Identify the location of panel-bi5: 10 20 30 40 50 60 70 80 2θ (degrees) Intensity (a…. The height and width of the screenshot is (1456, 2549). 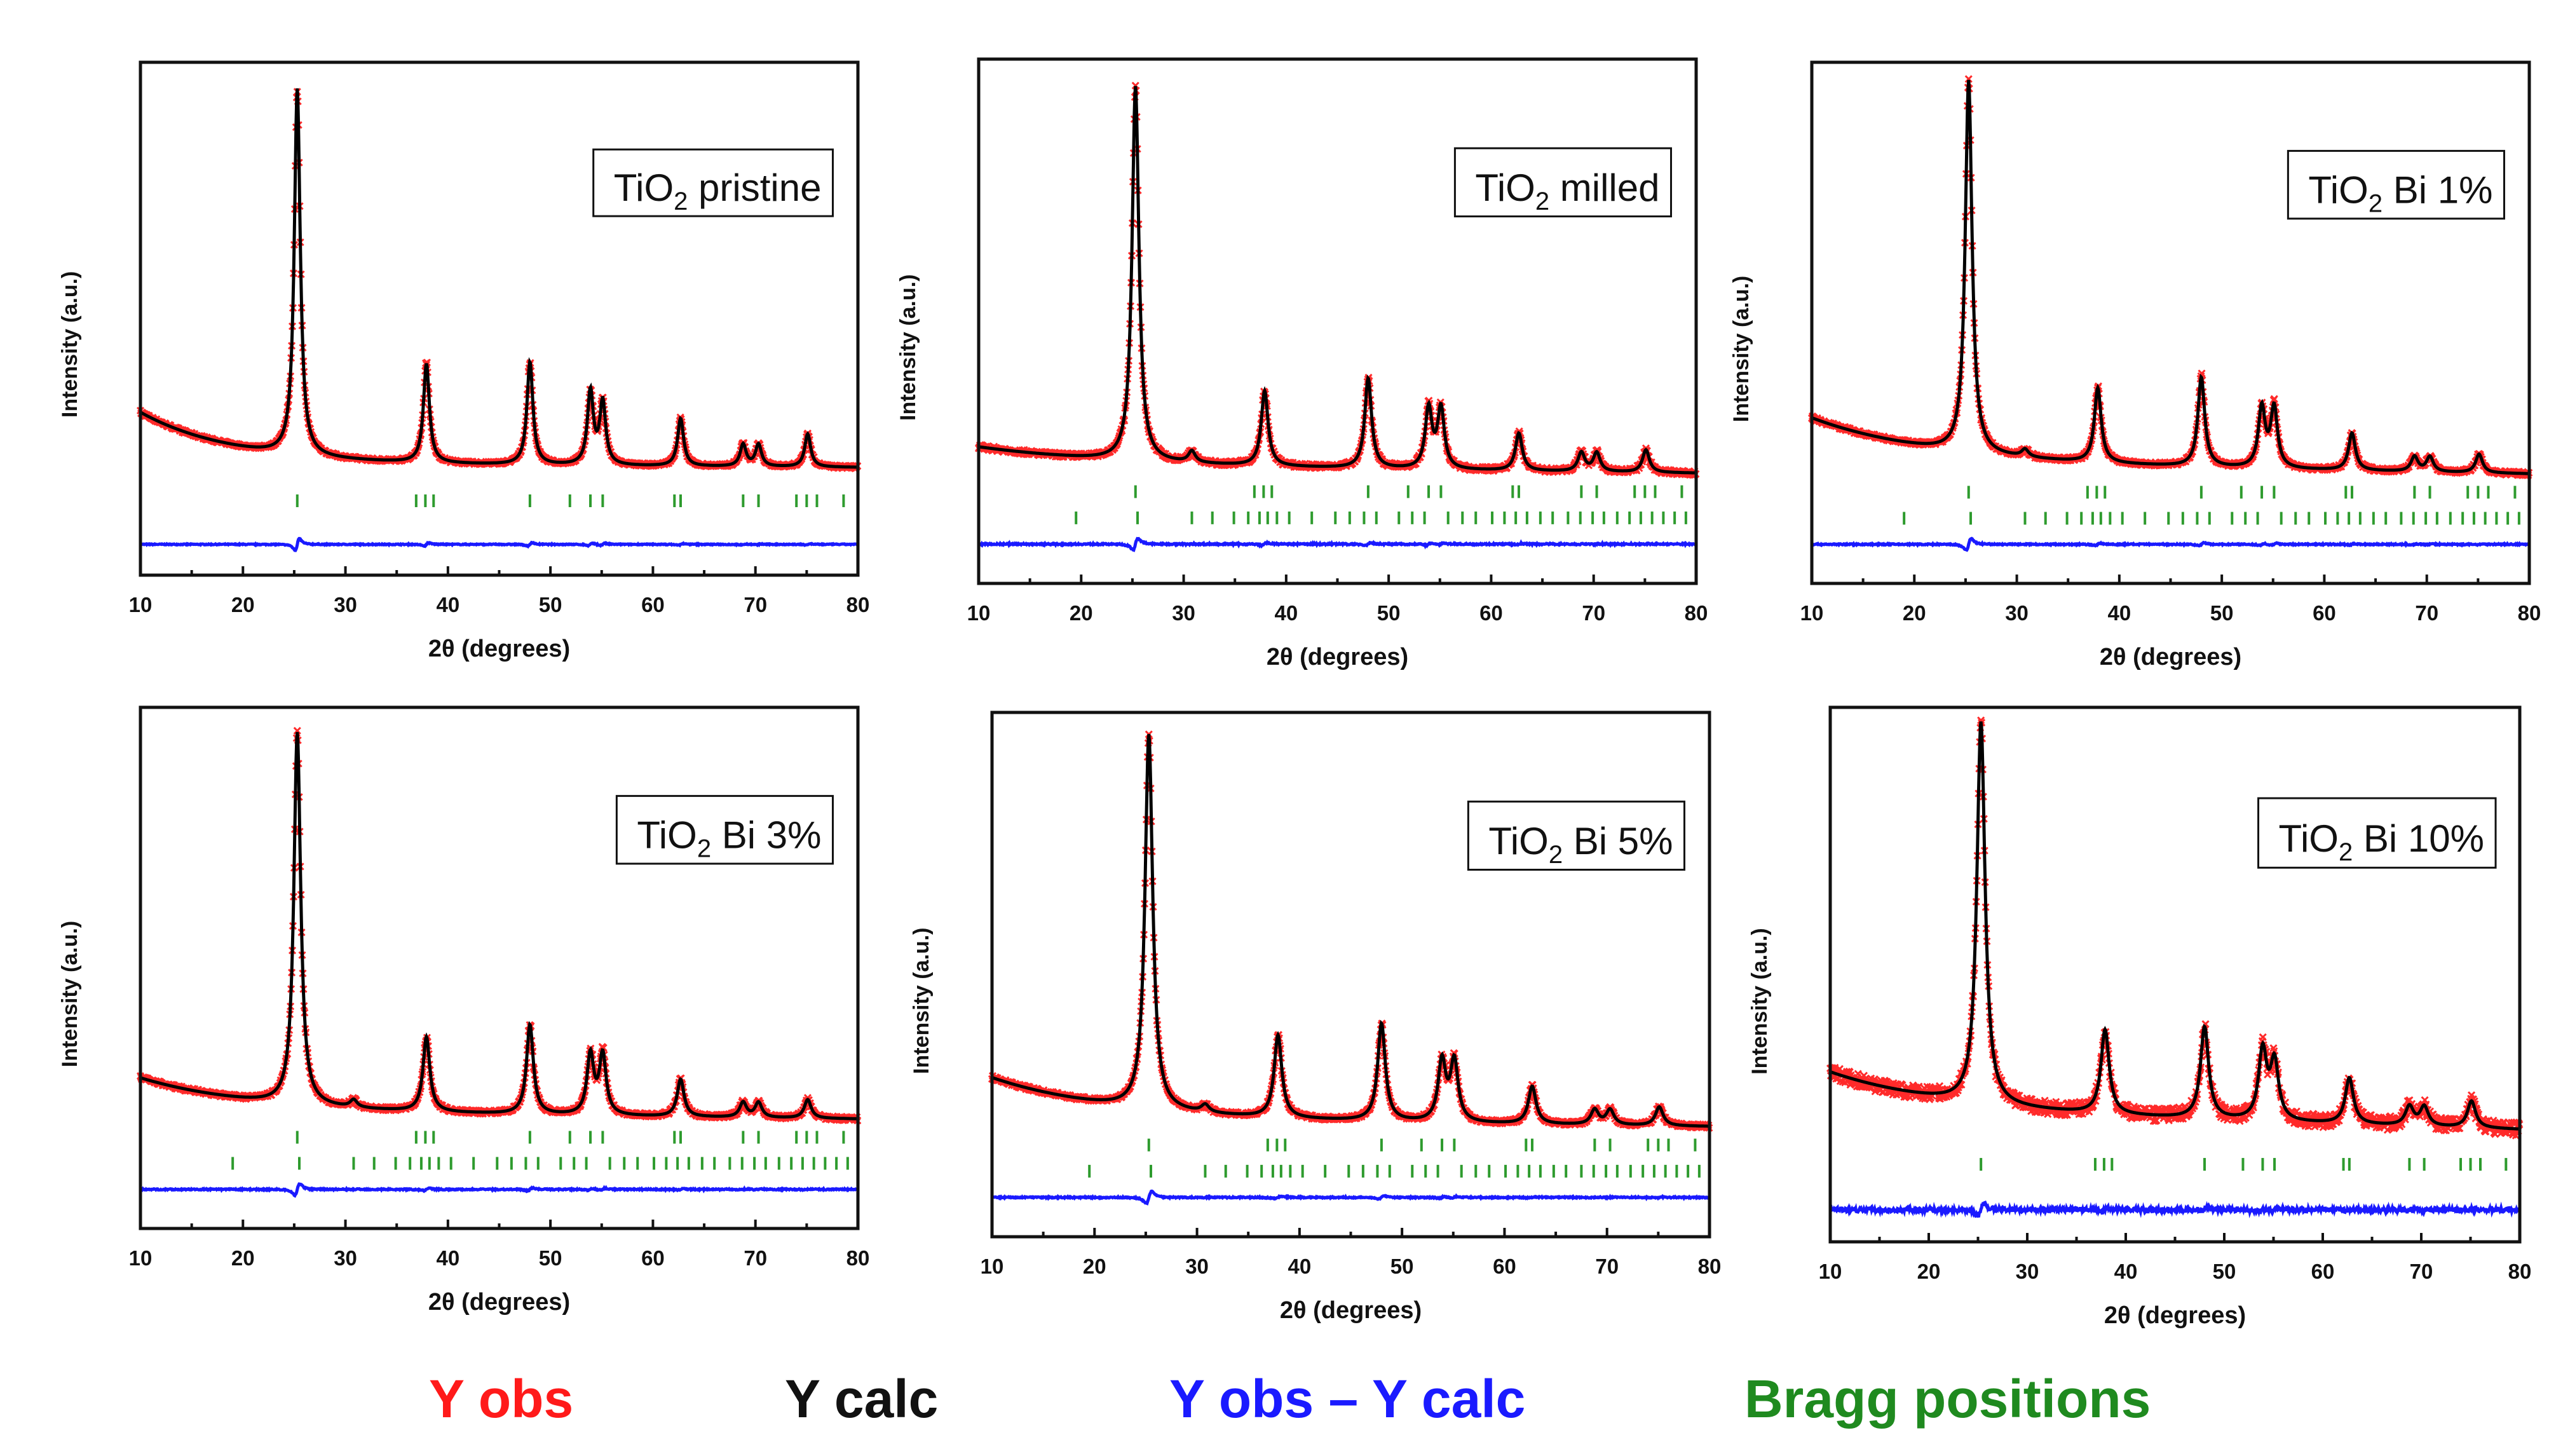
(1315, 1017).